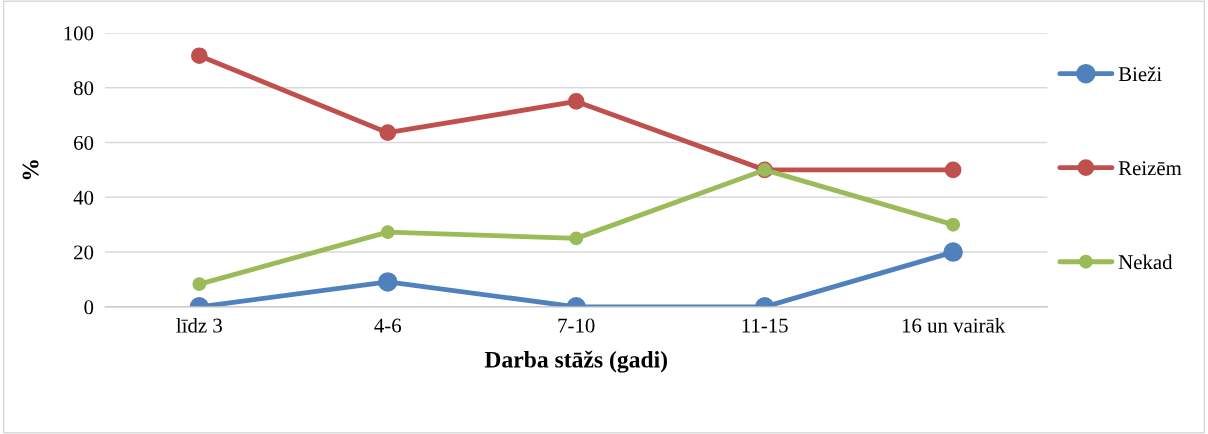  What do you see at coordinates (954, 325) in the screenshot?
I see `x-tick-label: 16 un vairāk` at bounding box center [954, 325].